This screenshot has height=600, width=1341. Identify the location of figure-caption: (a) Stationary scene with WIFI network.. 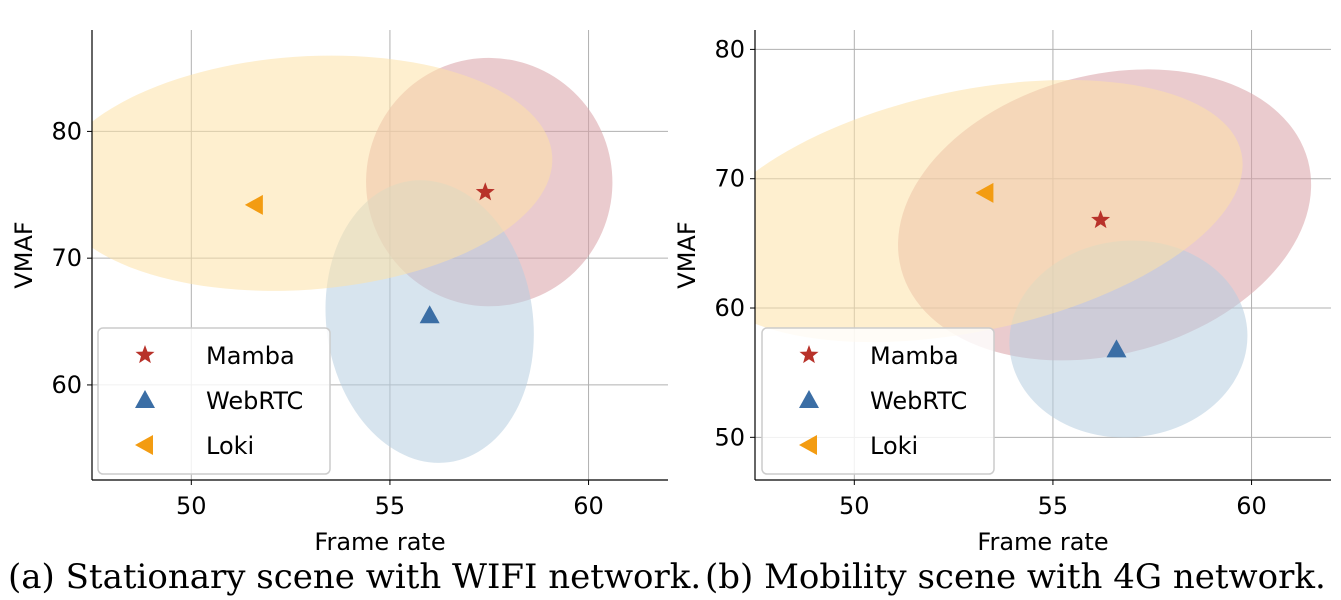
(354, 577).